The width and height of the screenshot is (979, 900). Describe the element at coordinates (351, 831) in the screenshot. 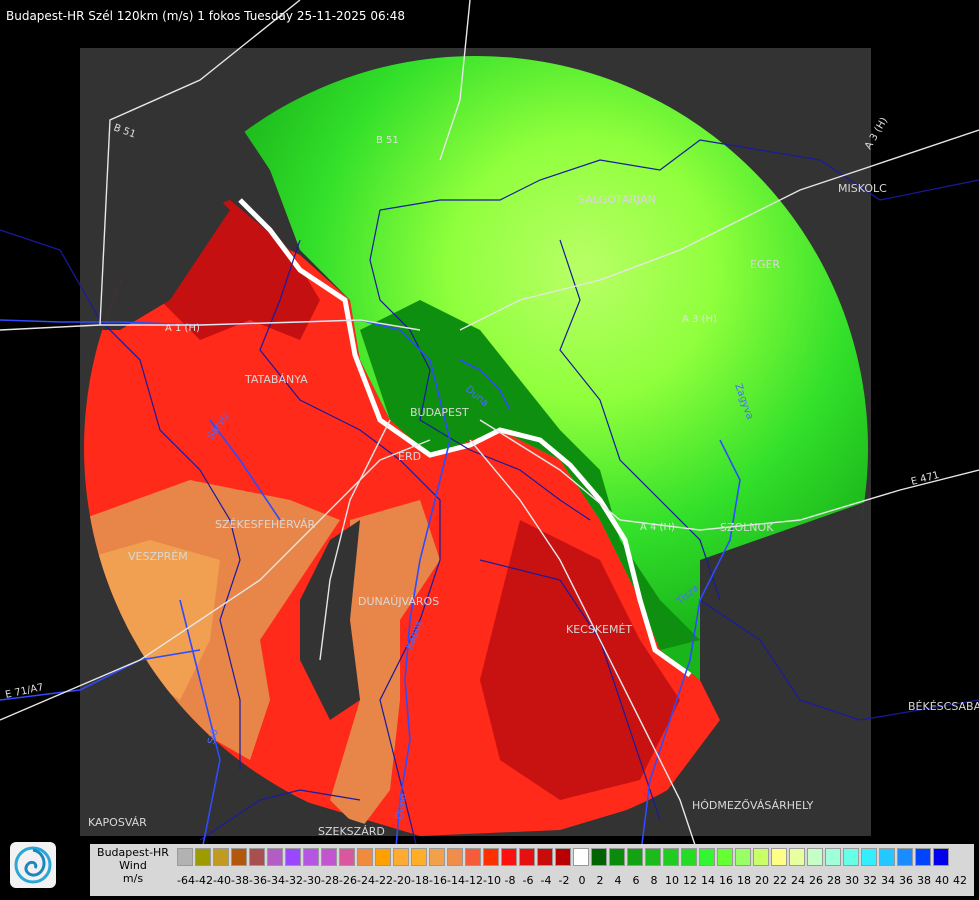

I see `label-szekszard: SZEKSZÁRD` at that location.